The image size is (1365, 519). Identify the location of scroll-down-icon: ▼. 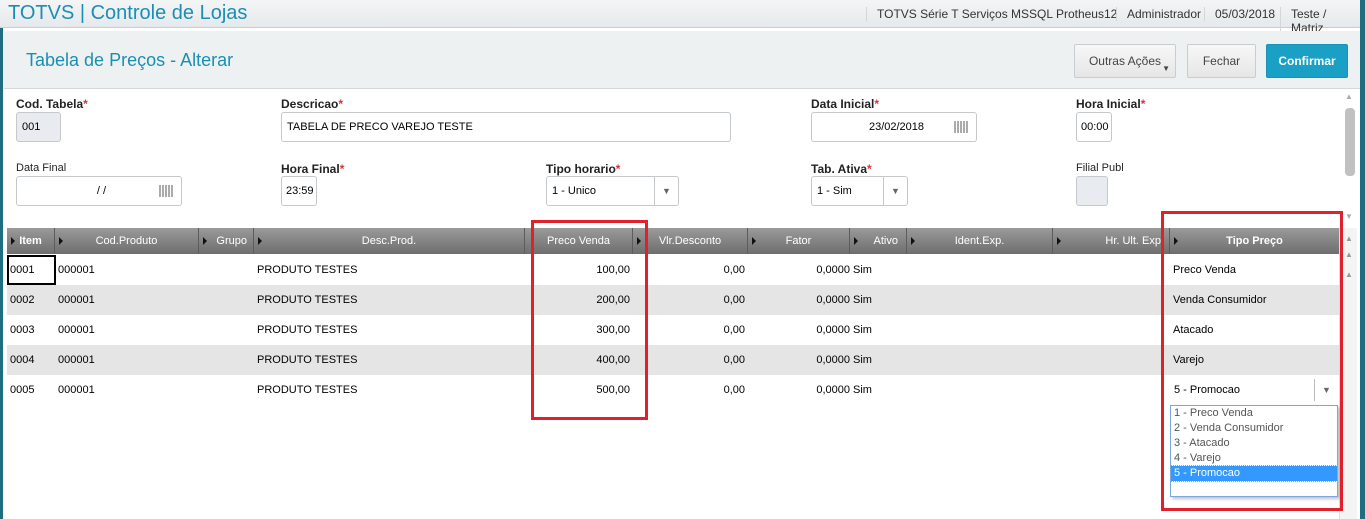
(1349, 216).